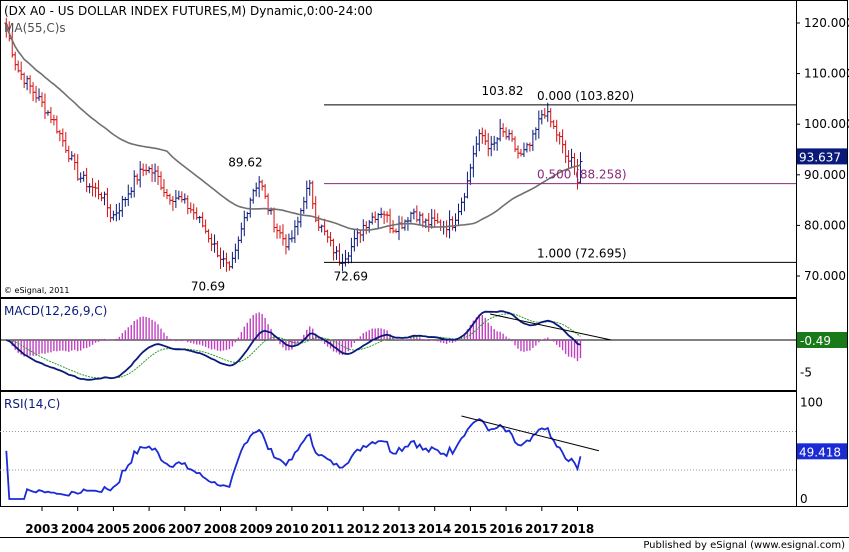 Image resolution: width=849 pixels, height=552 pixels. Describe the element at coordinates (505, 529) in the screenshot. I see `x-tick-label: 2016` at that location.